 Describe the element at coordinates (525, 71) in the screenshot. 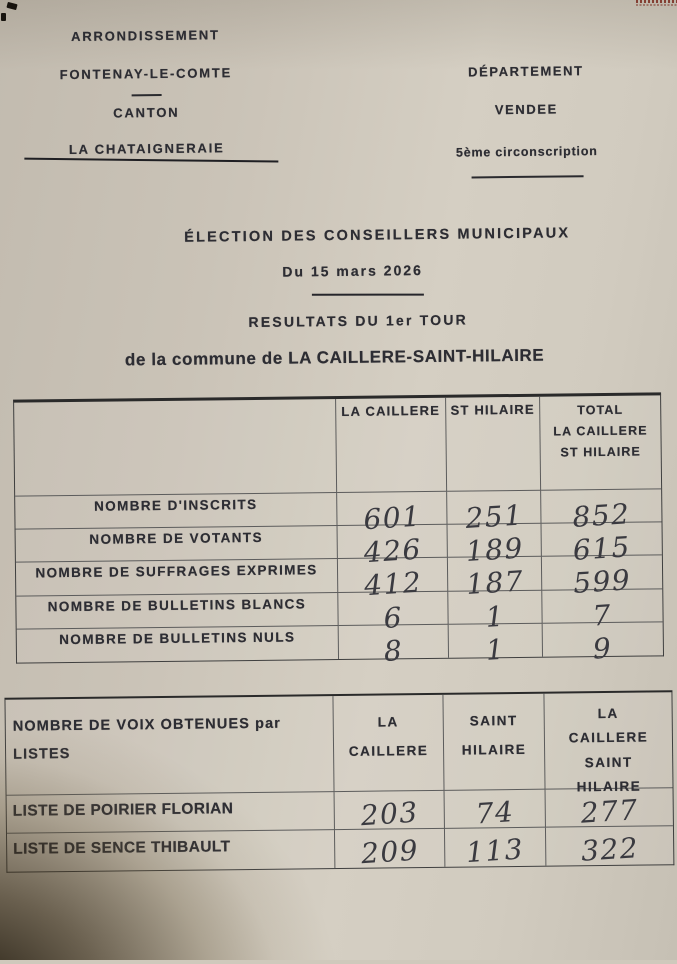

I see `departement-label: DÉPARTEMENT` at that location.